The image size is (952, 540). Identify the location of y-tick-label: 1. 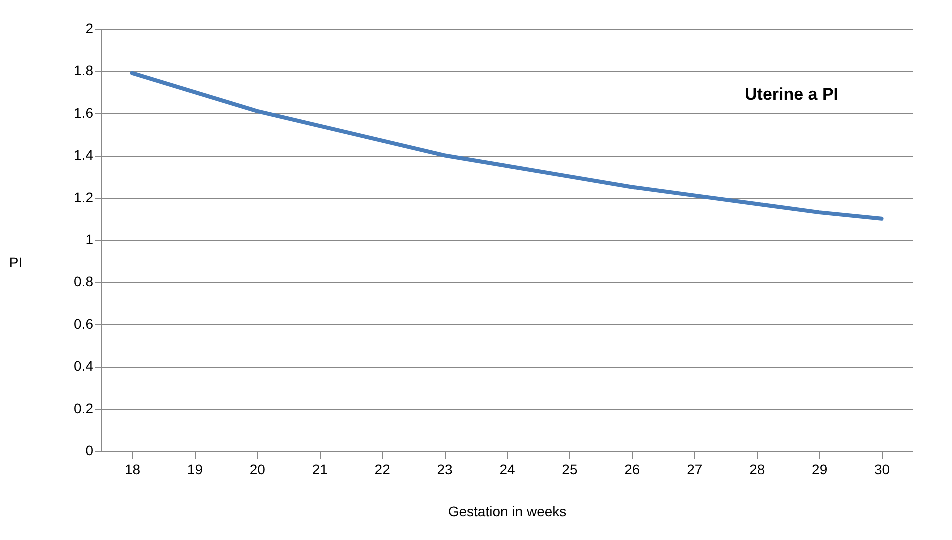
(90, 240).